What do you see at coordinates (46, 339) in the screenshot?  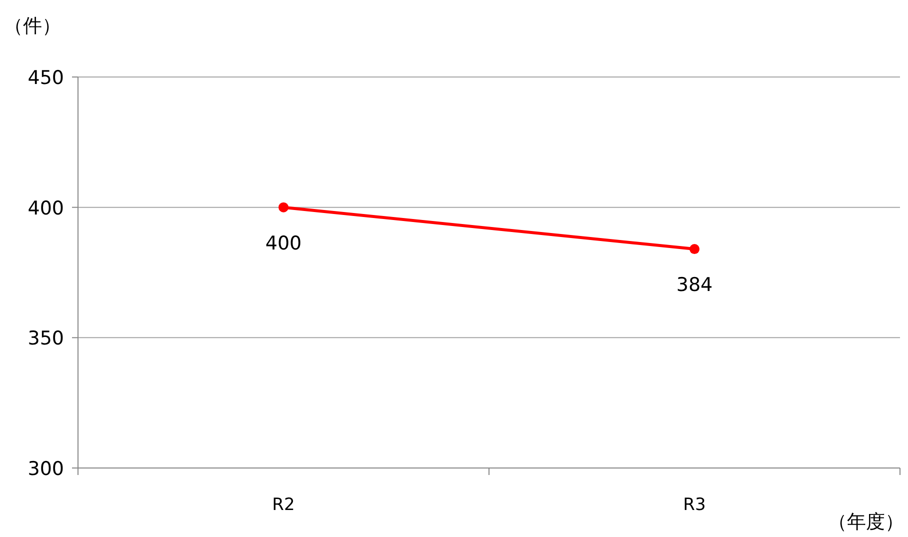 I see `y-tick-label: 350` at bounding box center [46, 339].